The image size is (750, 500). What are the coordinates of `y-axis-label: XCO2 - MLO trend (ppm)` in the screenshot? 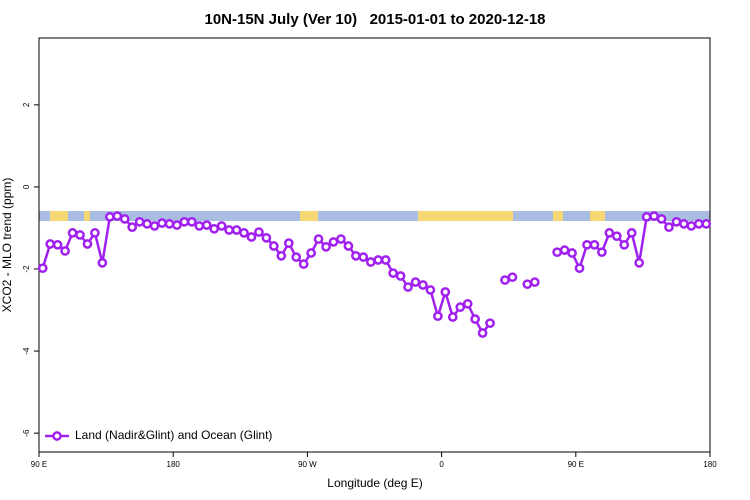 It's located at (7, 245).